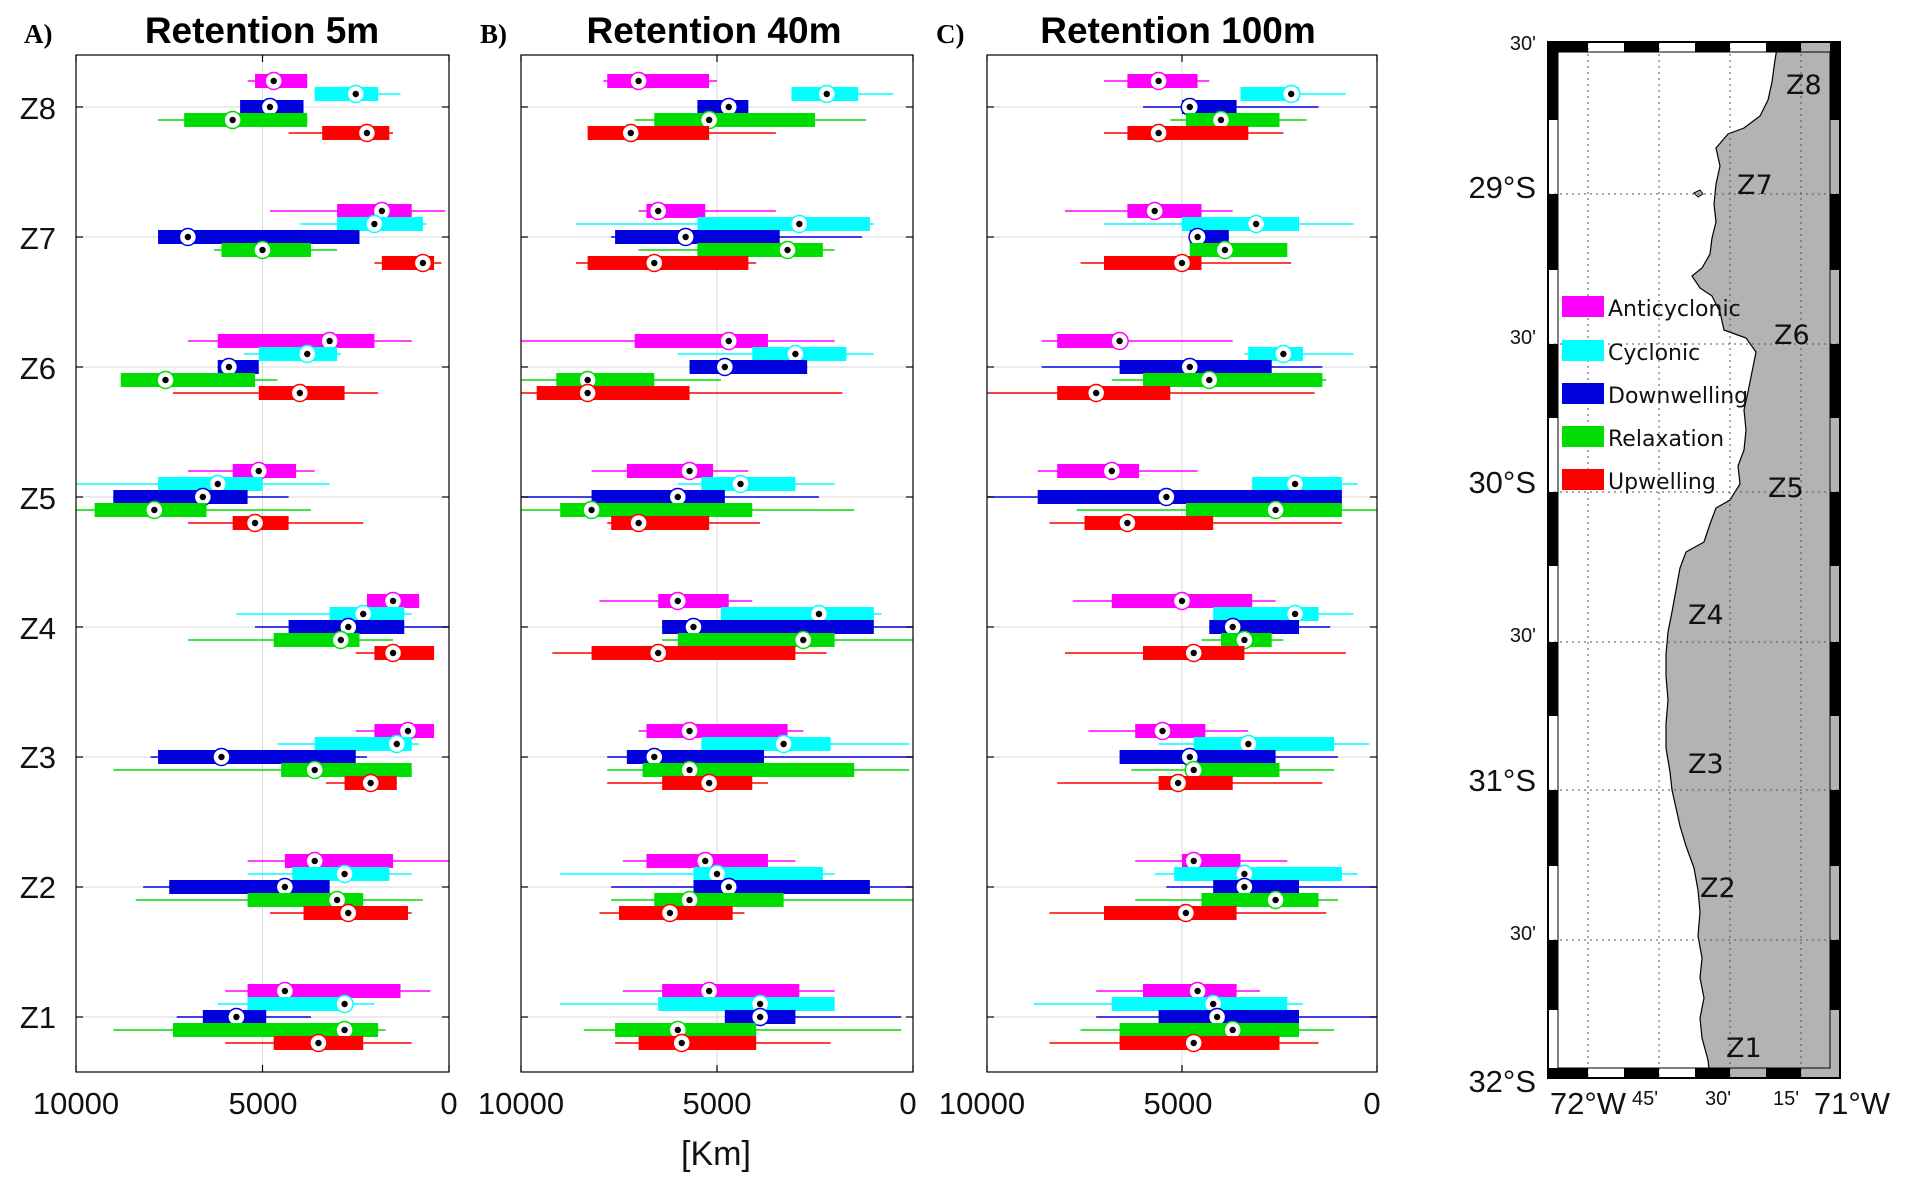  I want to click on panel-b-z1-relaxation-median-dot, so click(677, 1030).